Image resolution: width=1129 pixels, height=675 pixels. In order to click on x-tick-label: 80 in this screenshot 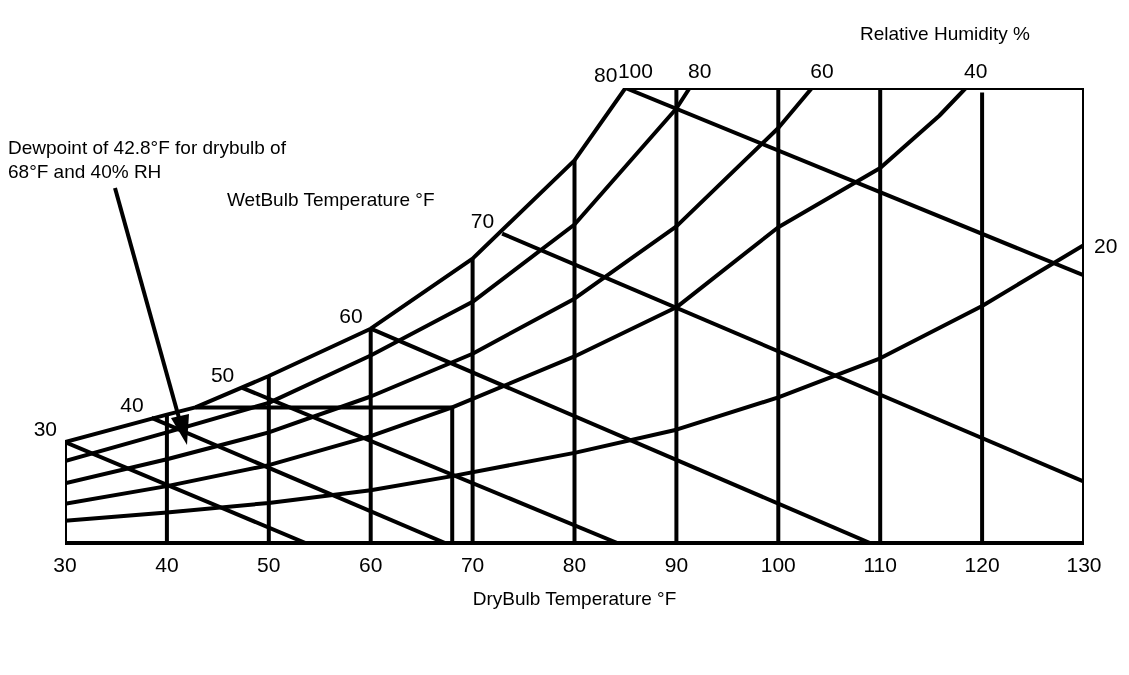, I will do `click(574, 564)`.